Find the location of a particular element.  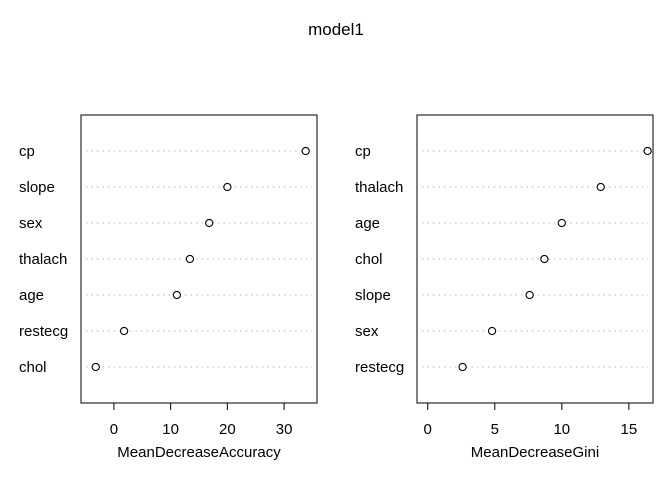

x-axis-label: MeanDecreaseGini is located at coordinates (535, 452).